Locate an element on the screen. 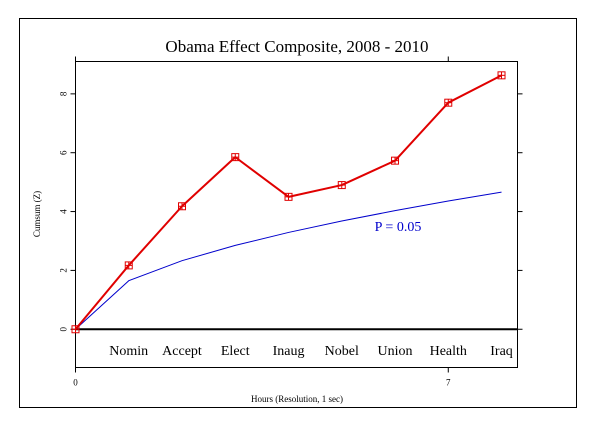 The height and width of the screenshot is (427, 596). y-tick-label: 6 is located at coordinates (64, 152).